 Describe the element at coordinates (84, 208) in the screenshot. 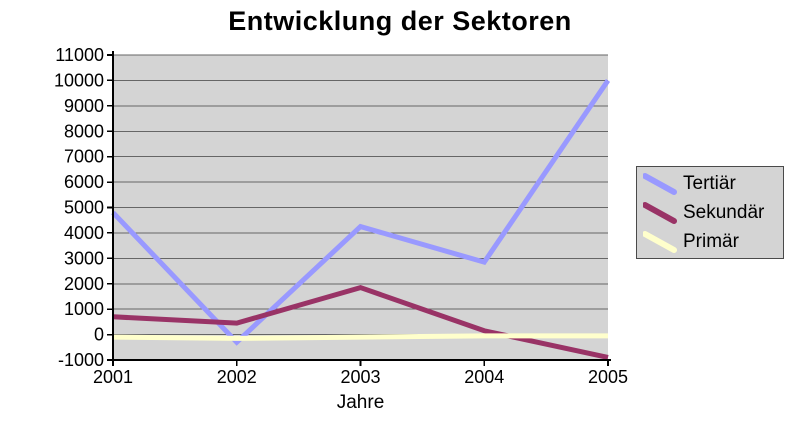

I see `y-tick-label: 5000` at that location.